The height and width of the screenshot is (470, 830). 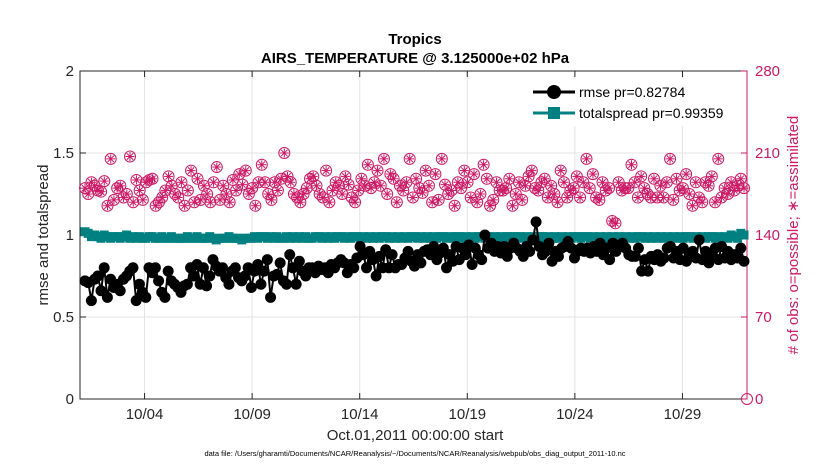 What do you see at coordinates (63, 317) in the screenshot?
I see `y-tick-label-left: 0.5` at bounding box center [63, 317].